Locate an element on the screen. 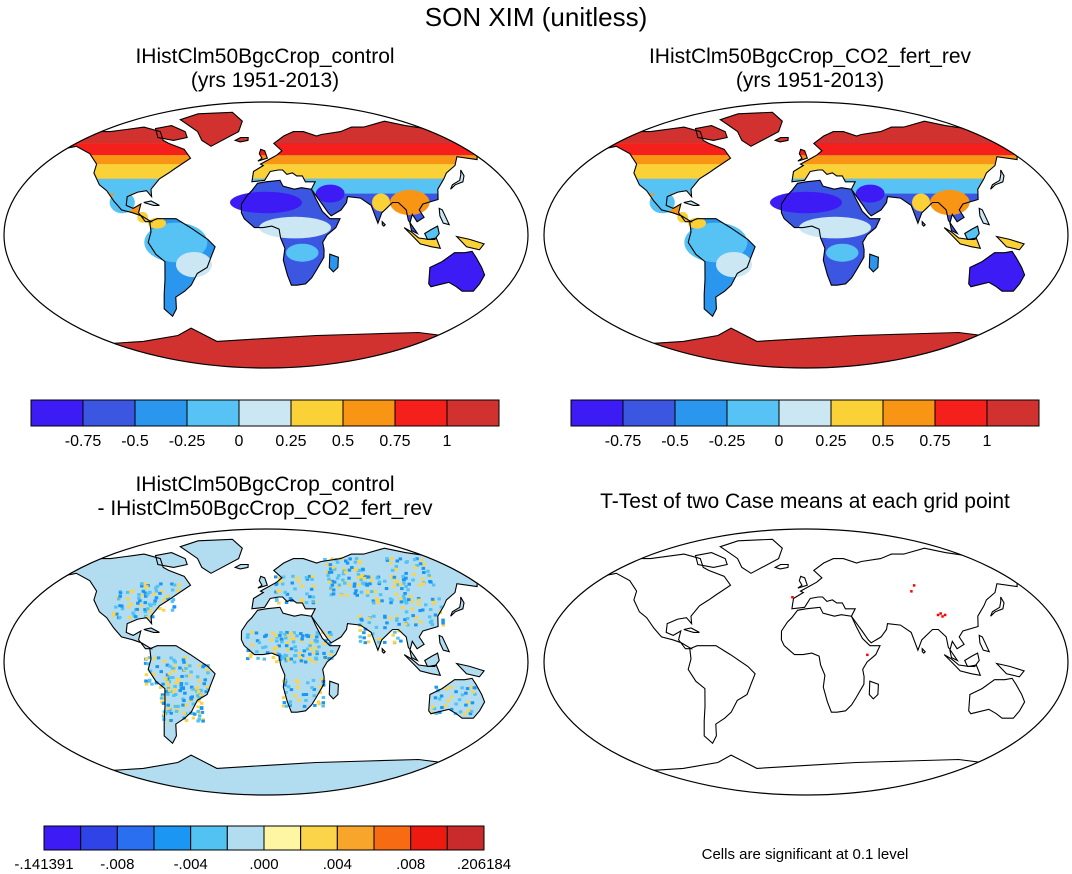 The width and height of the screenshot is (1072, 874). colorbar-control: -0.75 -0.5 -0.25 0 0.25 0.5 0.75 1 is located at coordinates (265, 424).